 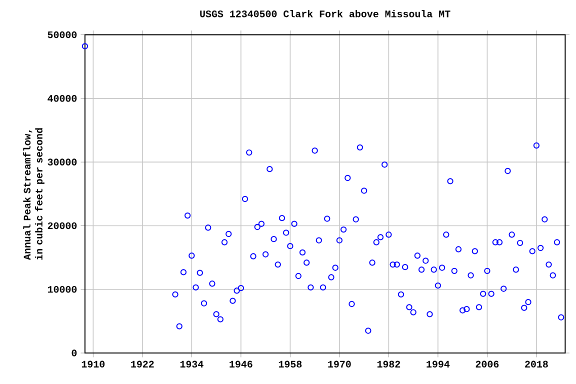 What do you see at coordinates (325, 14) in the screenshot?
I see `chart-title: USGS 12340500 Clark Fork above Missoula MT` at bounding box center [325, 14].